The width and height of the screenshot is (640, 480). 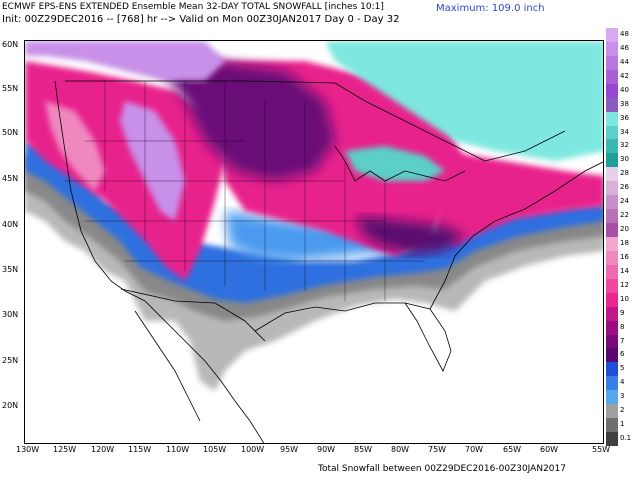 What do you see at coordinates (490, 8) in the screenshot?
I see `maximum-label: Maximum: 109.0 inch` at bounding box center [490, 8].